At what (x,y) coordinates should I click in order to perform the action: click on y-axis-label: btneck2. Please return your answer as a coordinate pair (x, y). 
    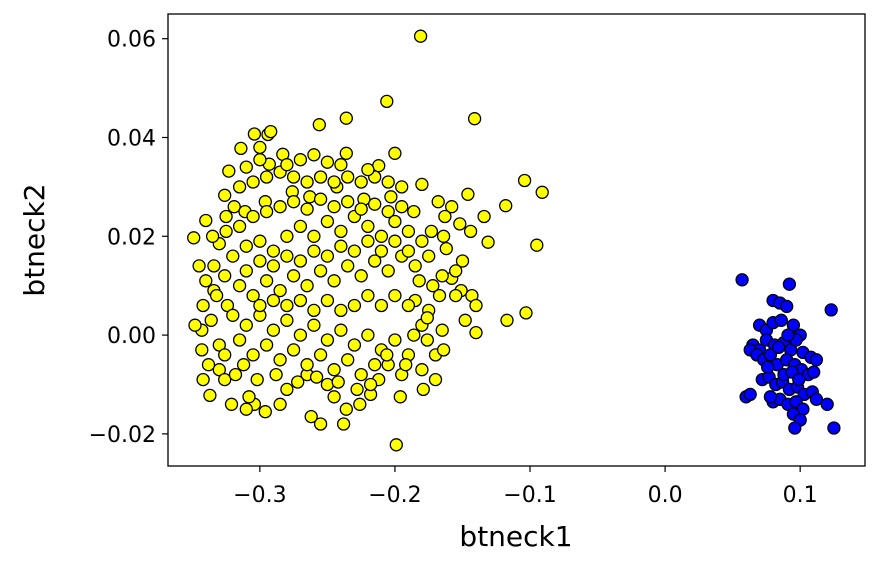
    Looking at the image, I should click on (34, 239).